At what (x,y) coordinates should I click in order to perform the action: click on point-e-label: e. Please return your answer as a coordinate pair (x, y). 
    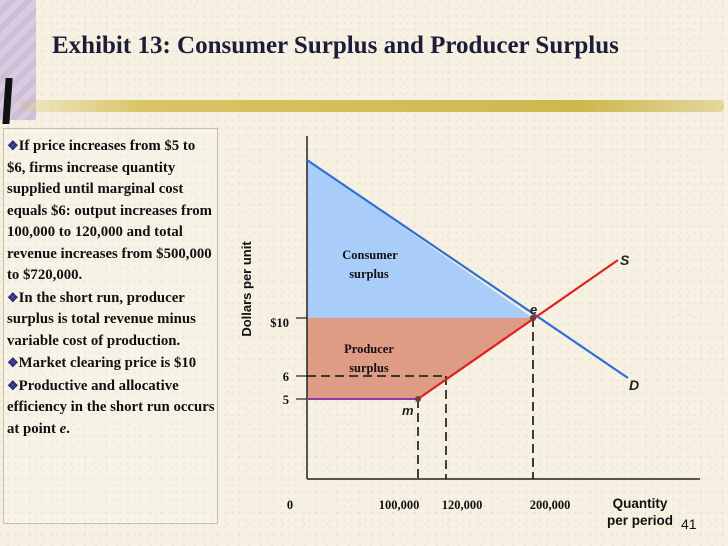
    Looking at the image, I should click on (533, 309).